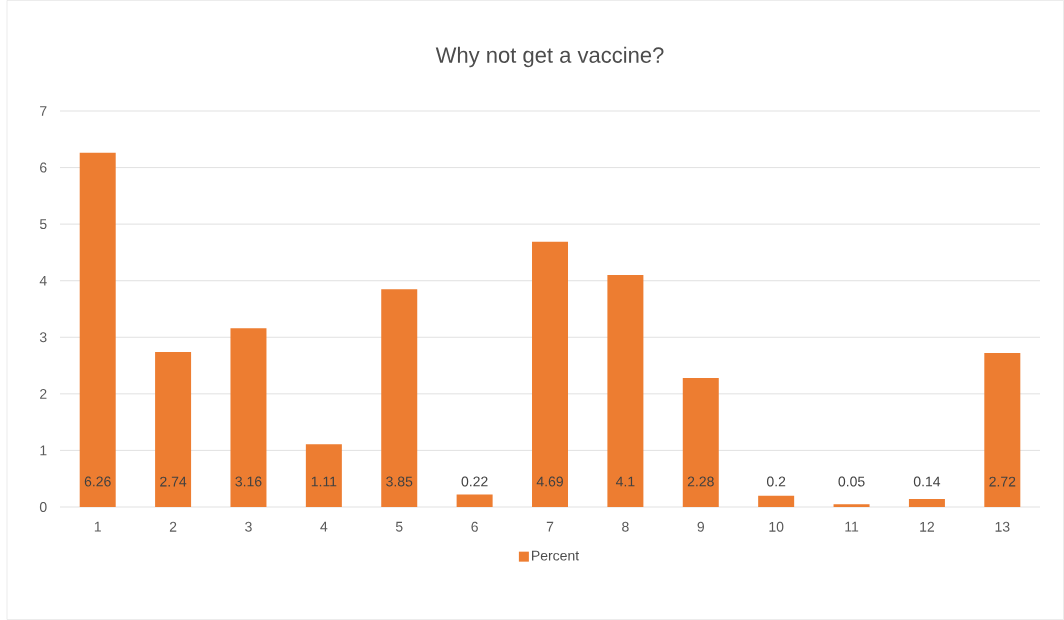  Describe the element at coordinates (97, 481) in the screenshot. I see `data-label: 6.26` at that location.